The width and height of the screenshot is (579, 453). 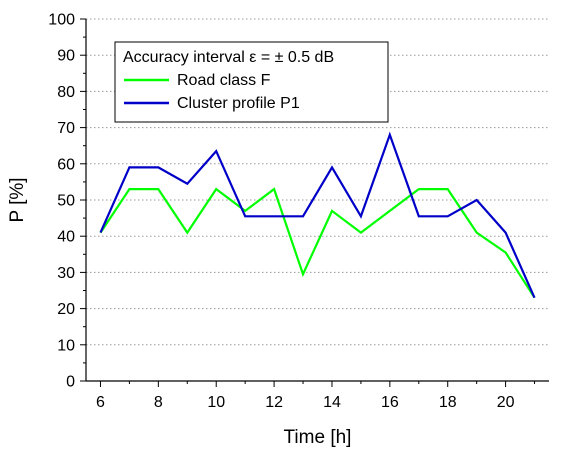 I want to click on y-tick-label: 50, so click(x=66, y=201).